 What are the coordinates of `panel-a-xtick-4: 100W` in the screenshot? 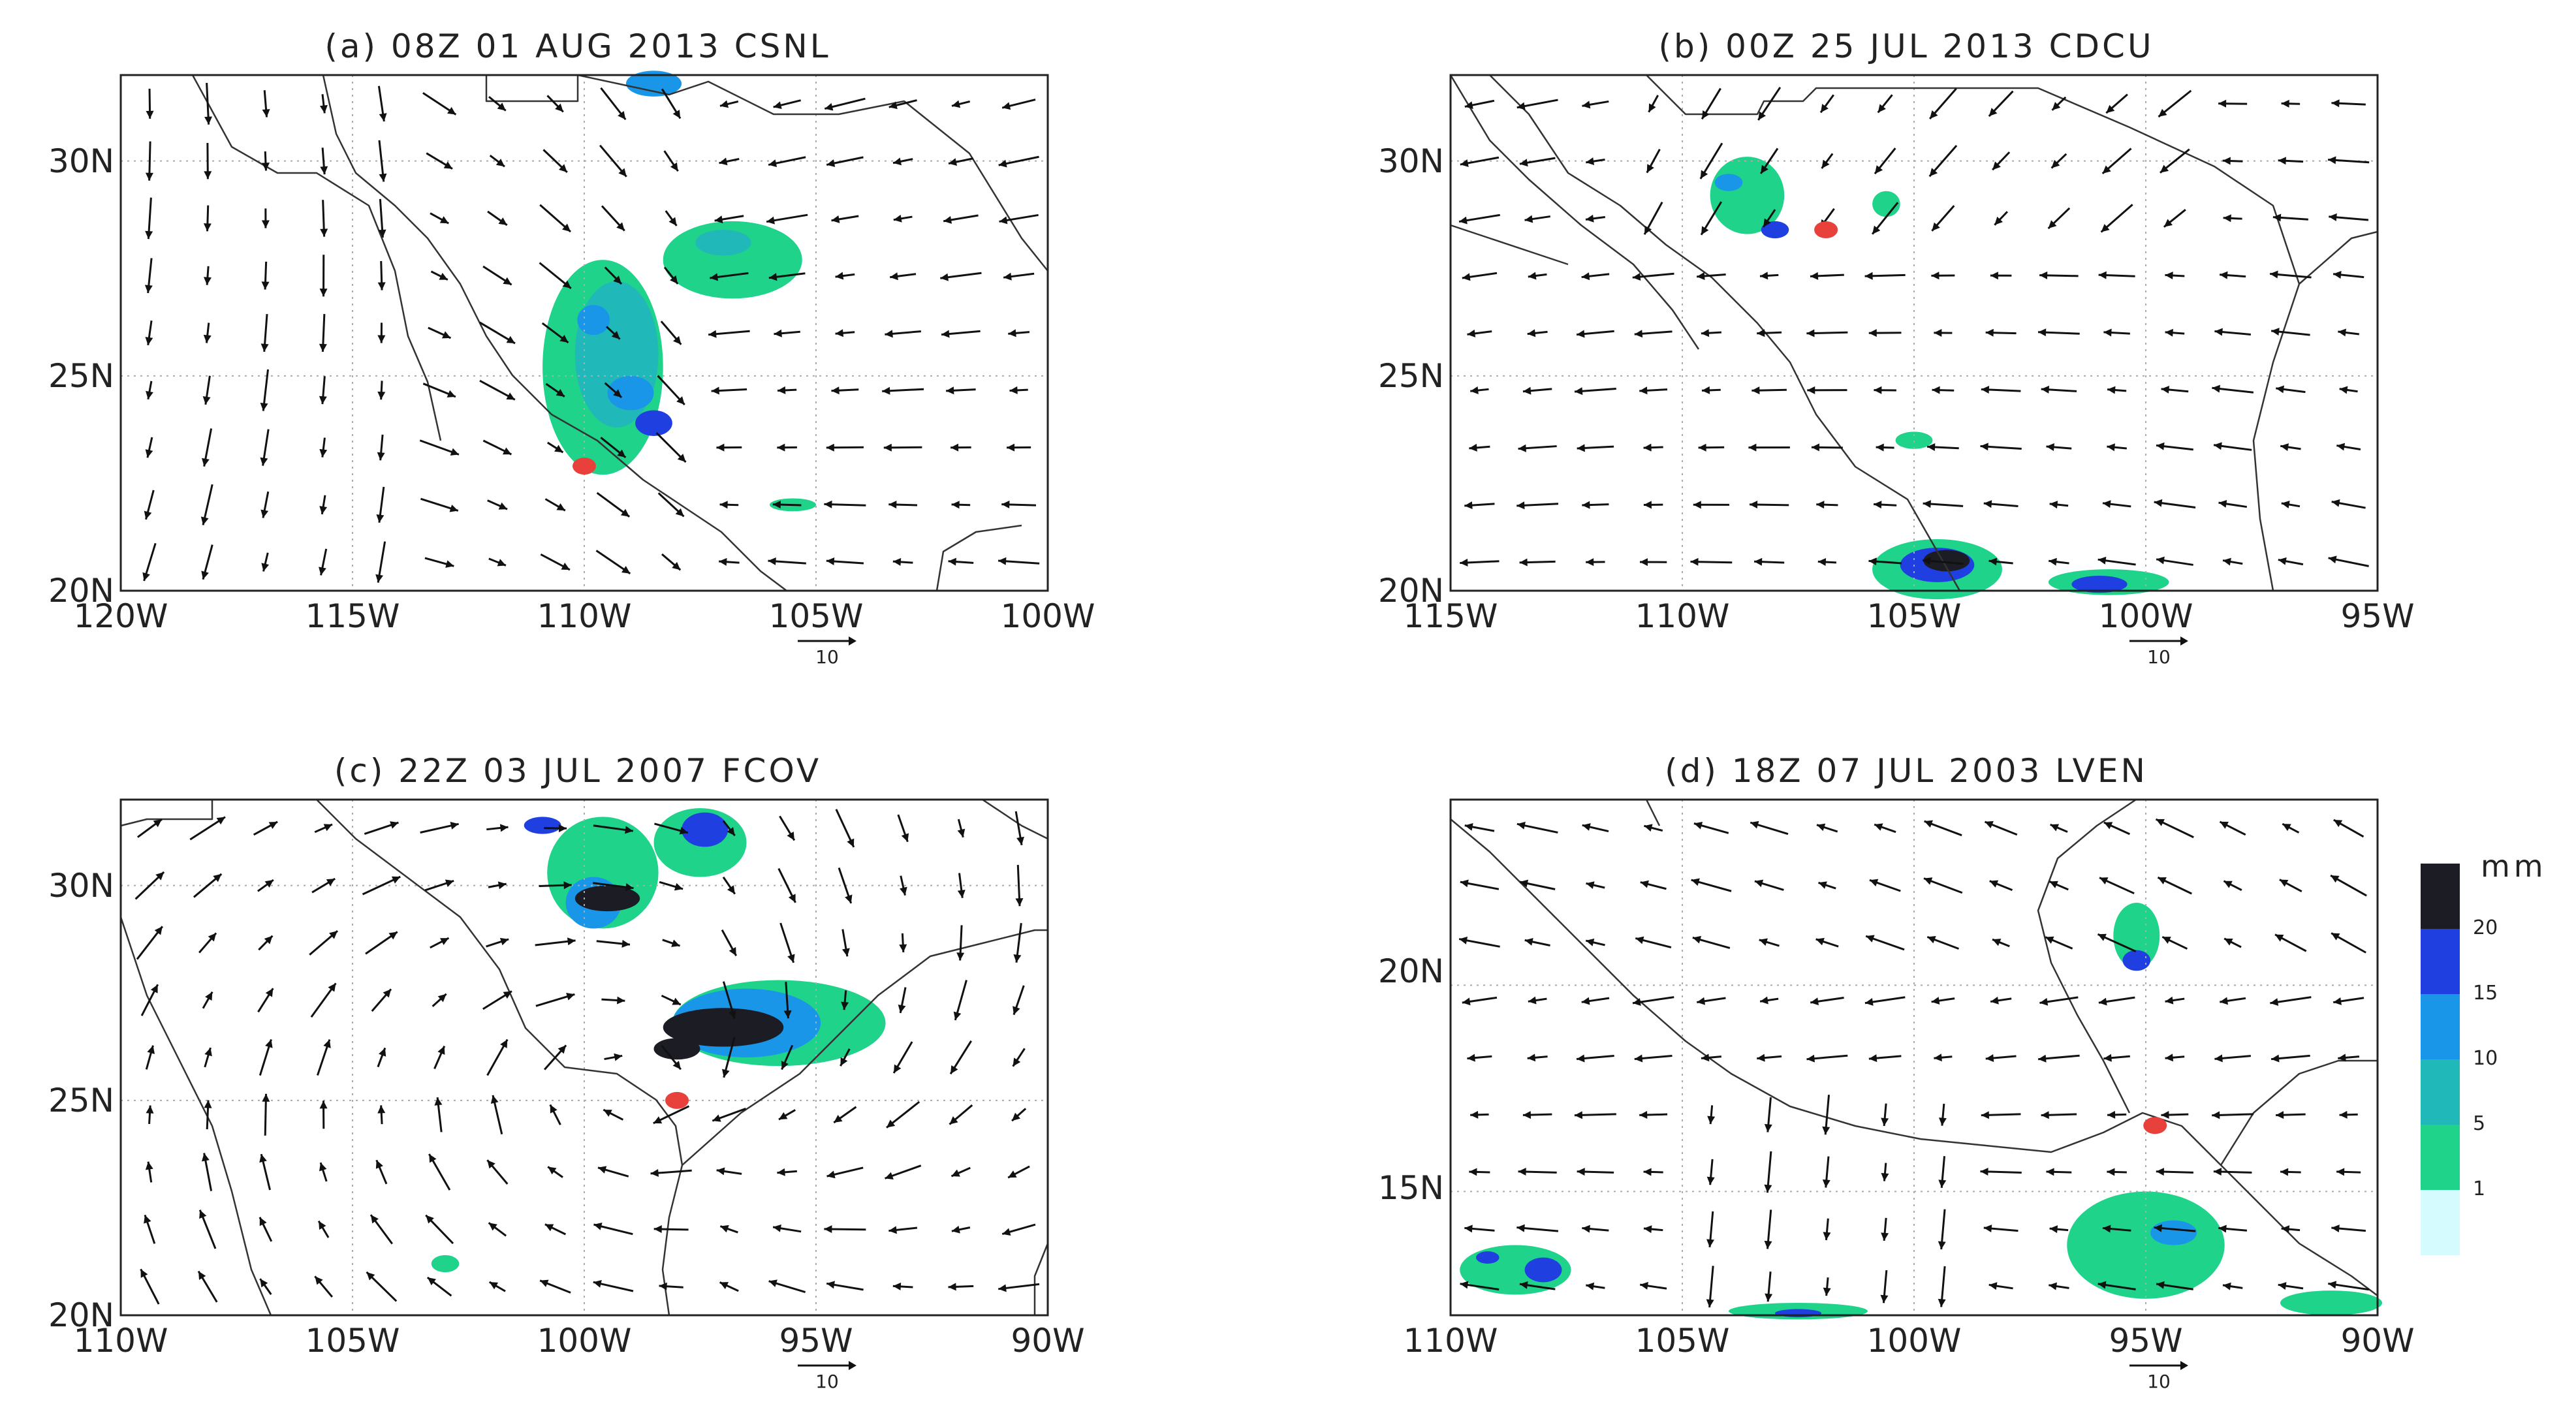 It's located at (1047, 616).